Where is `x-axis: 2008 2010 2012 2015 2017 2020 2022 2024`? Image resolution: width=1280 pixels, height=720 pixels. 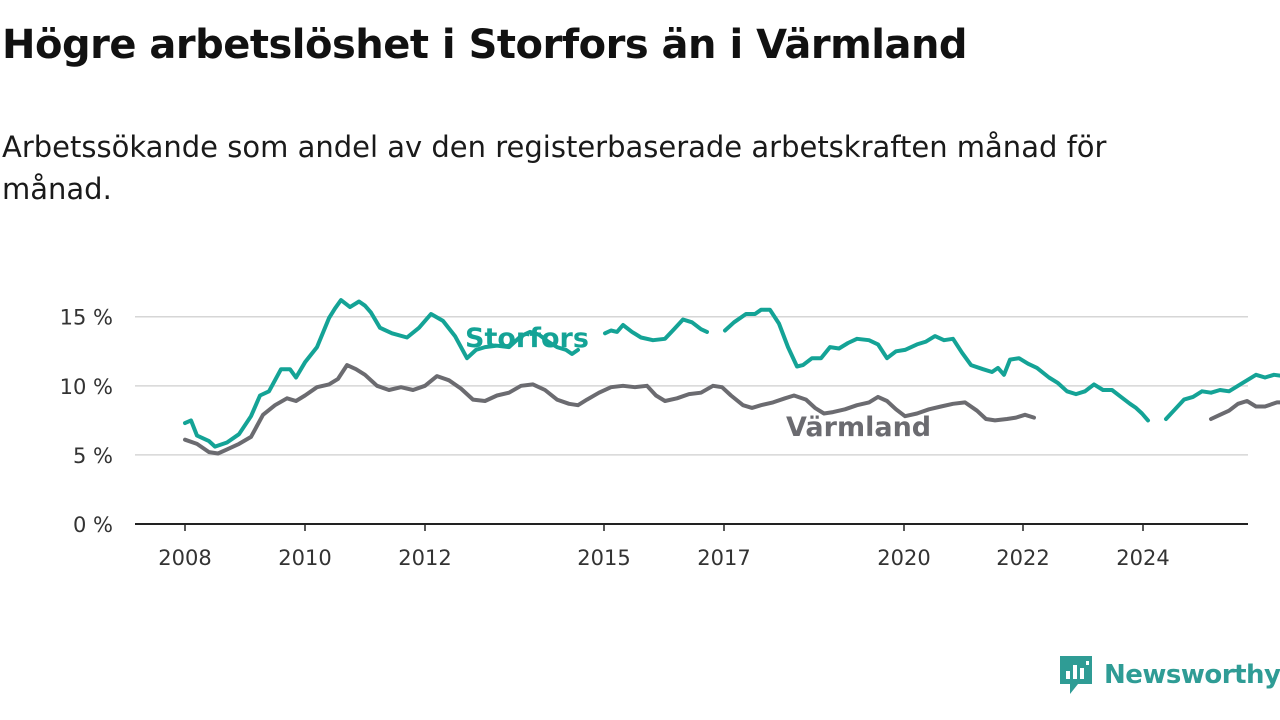 x-axis: 2008 2010 2012 2015 2017 2020 2022 2024 is located at coordinates (691, 546).